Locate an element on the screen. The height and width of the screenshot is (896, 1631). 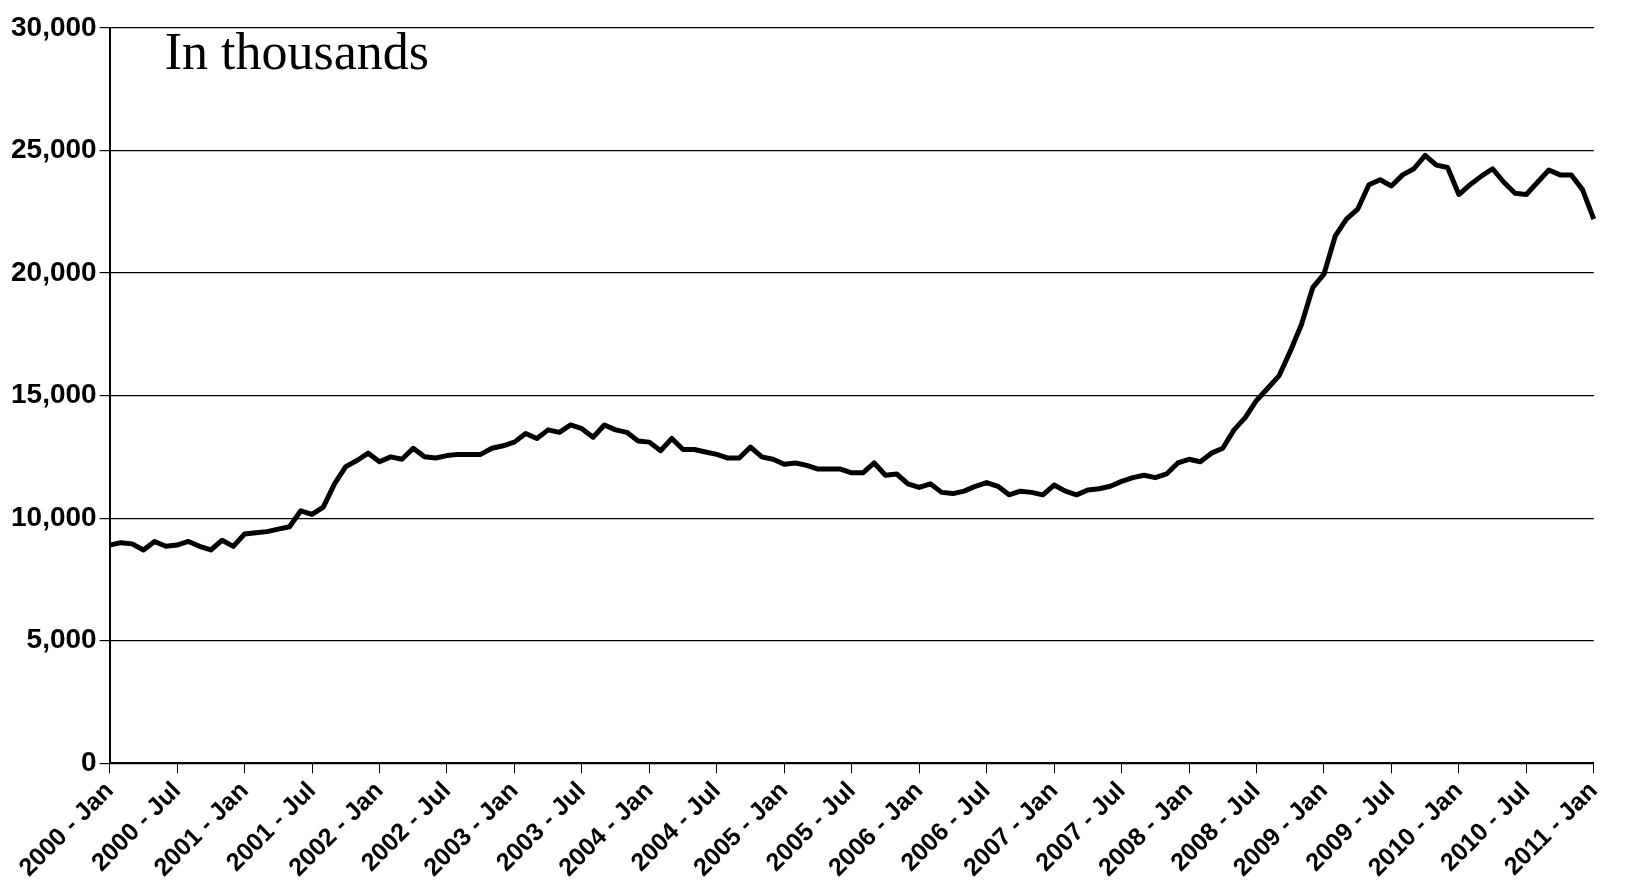
y-tick-label: 0 is located at coordinates (89, 762).